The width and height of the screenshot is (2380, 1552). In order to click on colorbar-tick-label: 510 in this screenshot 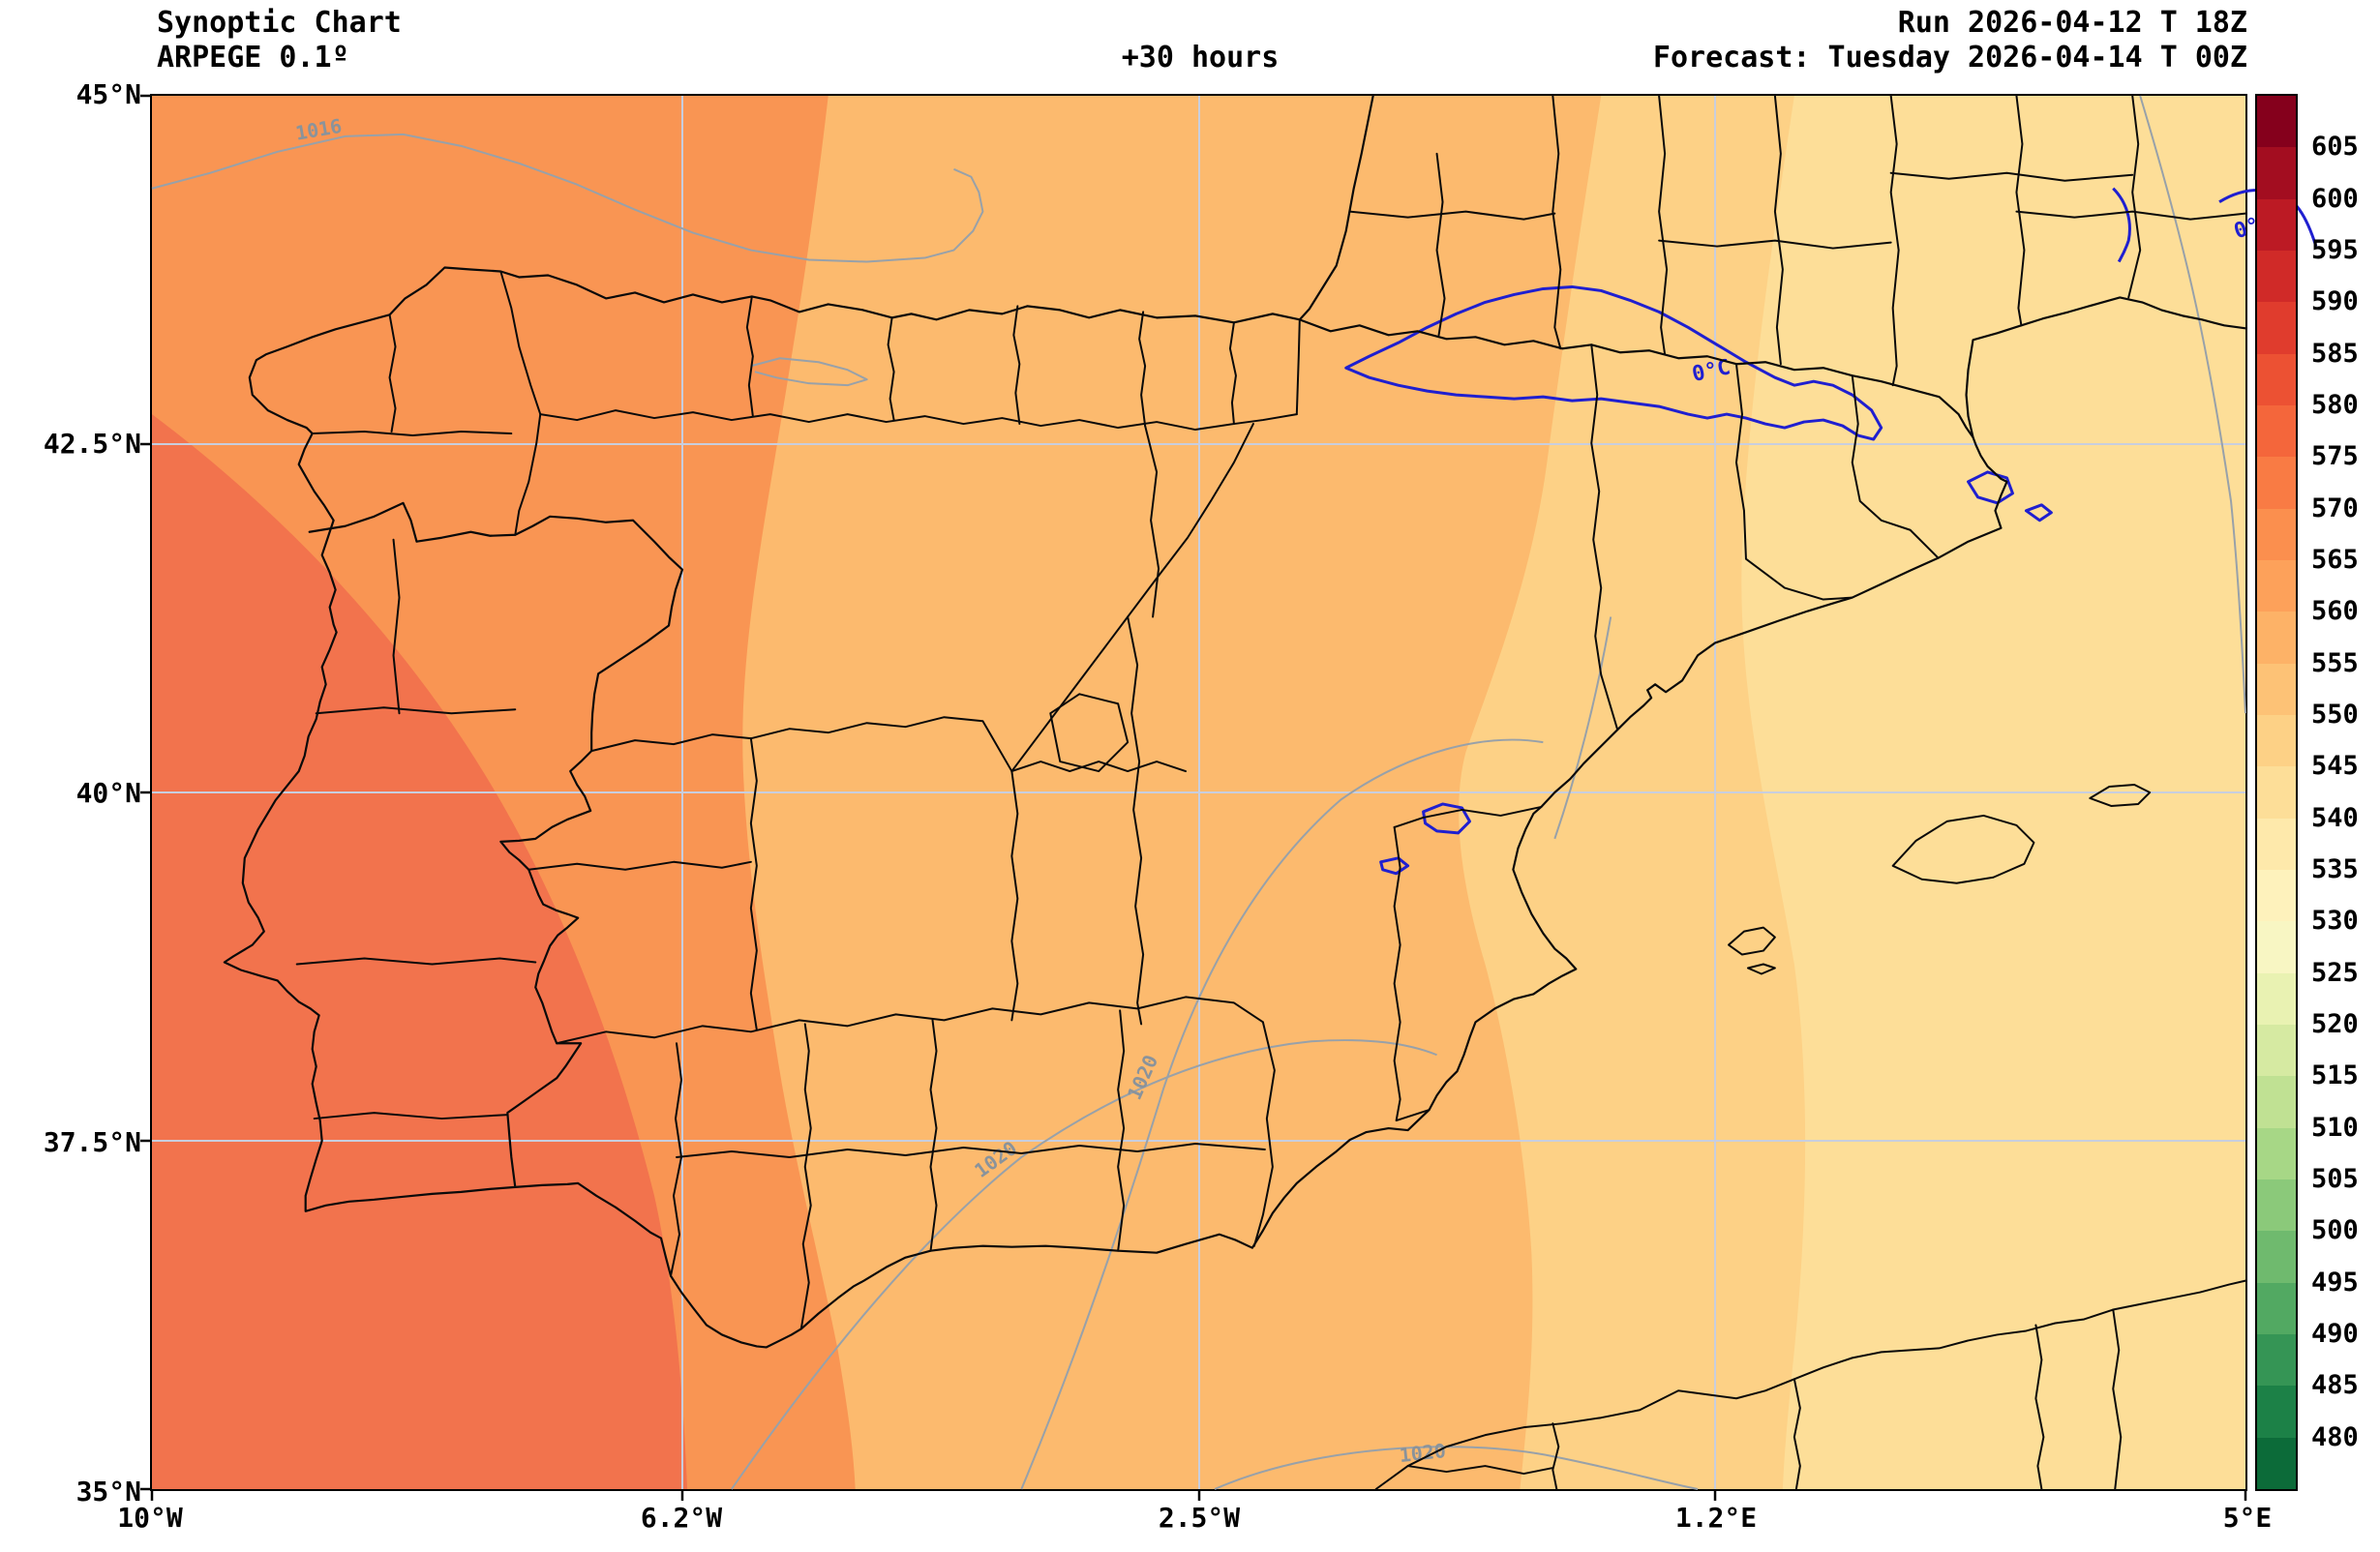, I will do `click(2335, 1127)`.